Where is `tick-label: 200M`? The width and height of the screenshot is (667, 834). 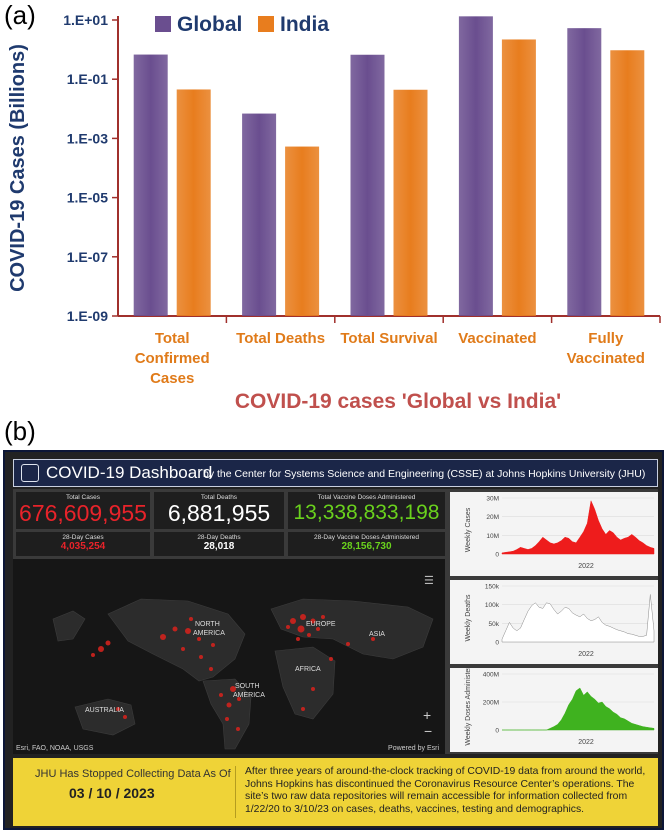 tick-label: 200M is located at coordinates (491, 703).